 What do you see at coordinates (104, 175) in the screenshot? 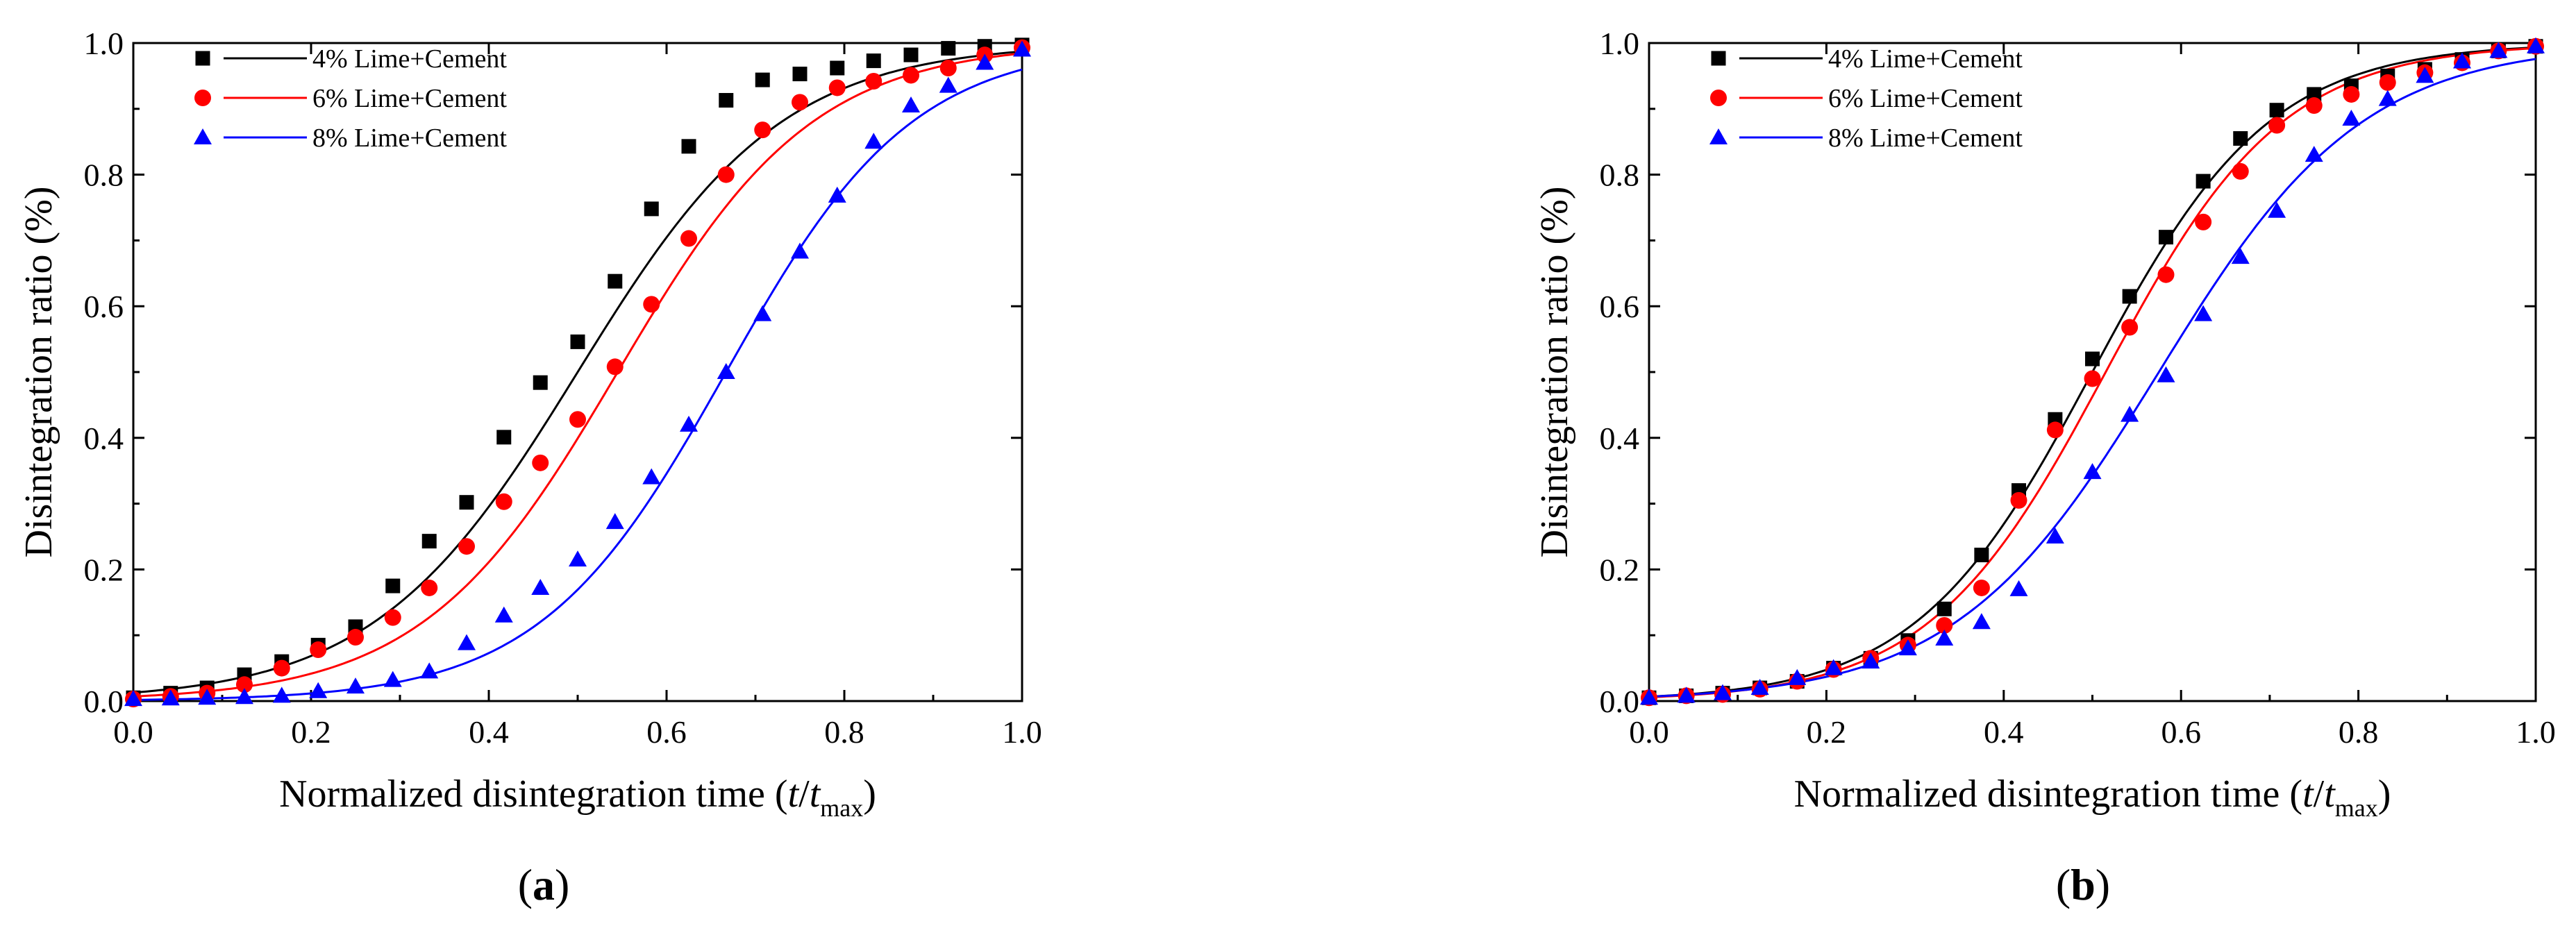
I see `y-tick-label: 0.8` at bounding box center [104, 175].